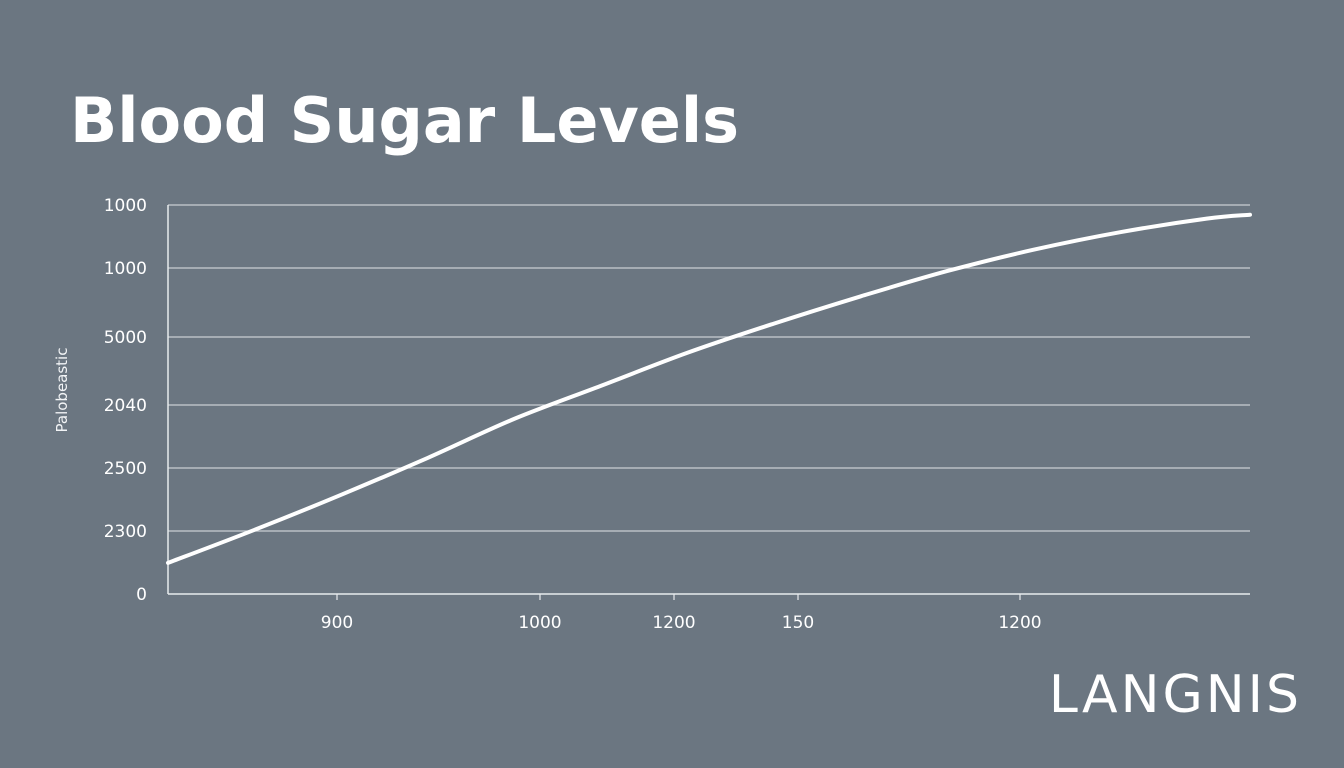 Image resolution: width=1344 pixels, height=768 pixels. What do you see at coordinates (125, 406) in the screenshot?
I see `y-tick-label: 2040` at bounding box center [125, 406].